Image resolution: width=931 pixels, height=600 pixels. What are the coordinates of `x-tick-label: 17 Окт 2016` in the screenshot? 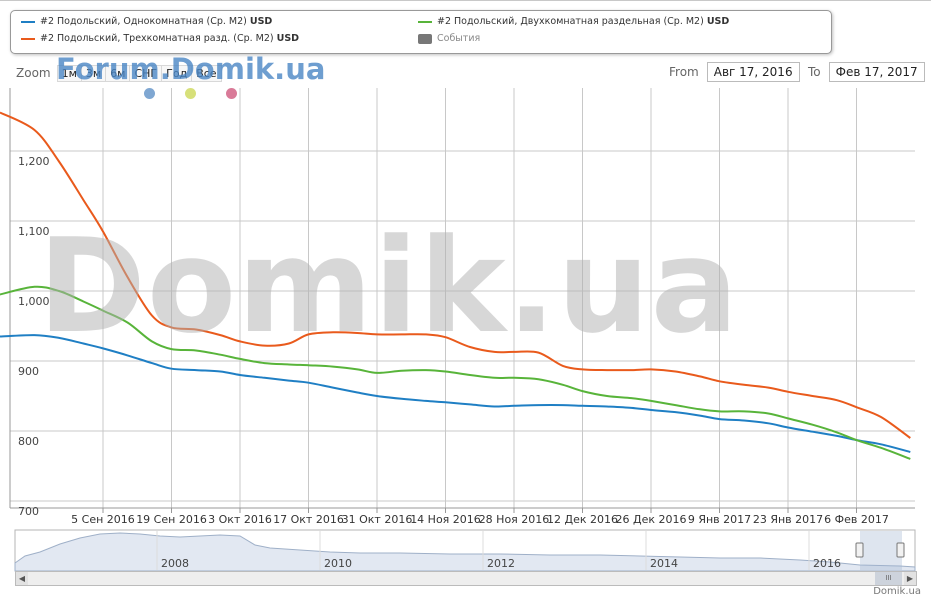 It's located at (308, 519).